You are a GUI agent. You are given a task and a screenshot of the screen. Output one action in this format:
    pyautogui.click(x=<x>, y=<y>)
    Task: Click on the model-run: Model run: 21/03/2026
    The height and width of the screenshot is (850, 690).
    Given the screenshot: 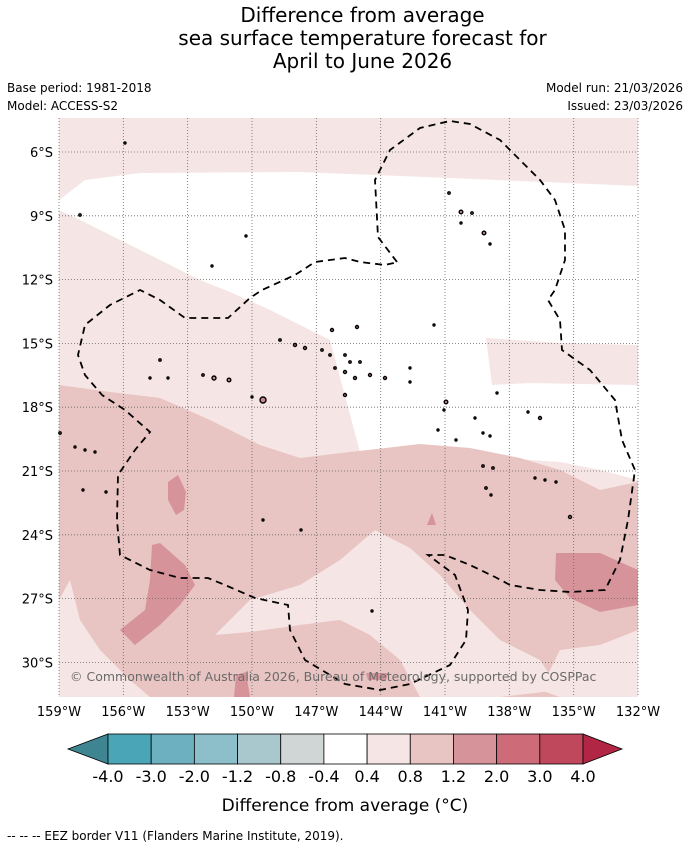 What is the action you would take?
    pyautogui.click(x=614, y=88)
    